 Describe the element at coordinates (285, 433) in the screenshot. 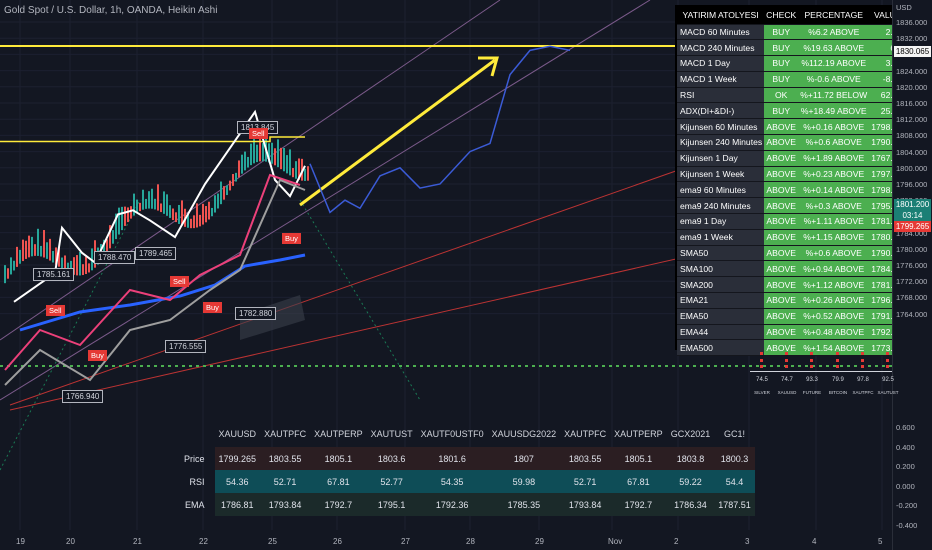

I see `bottom-table-header: XAUTPFC` at that location.